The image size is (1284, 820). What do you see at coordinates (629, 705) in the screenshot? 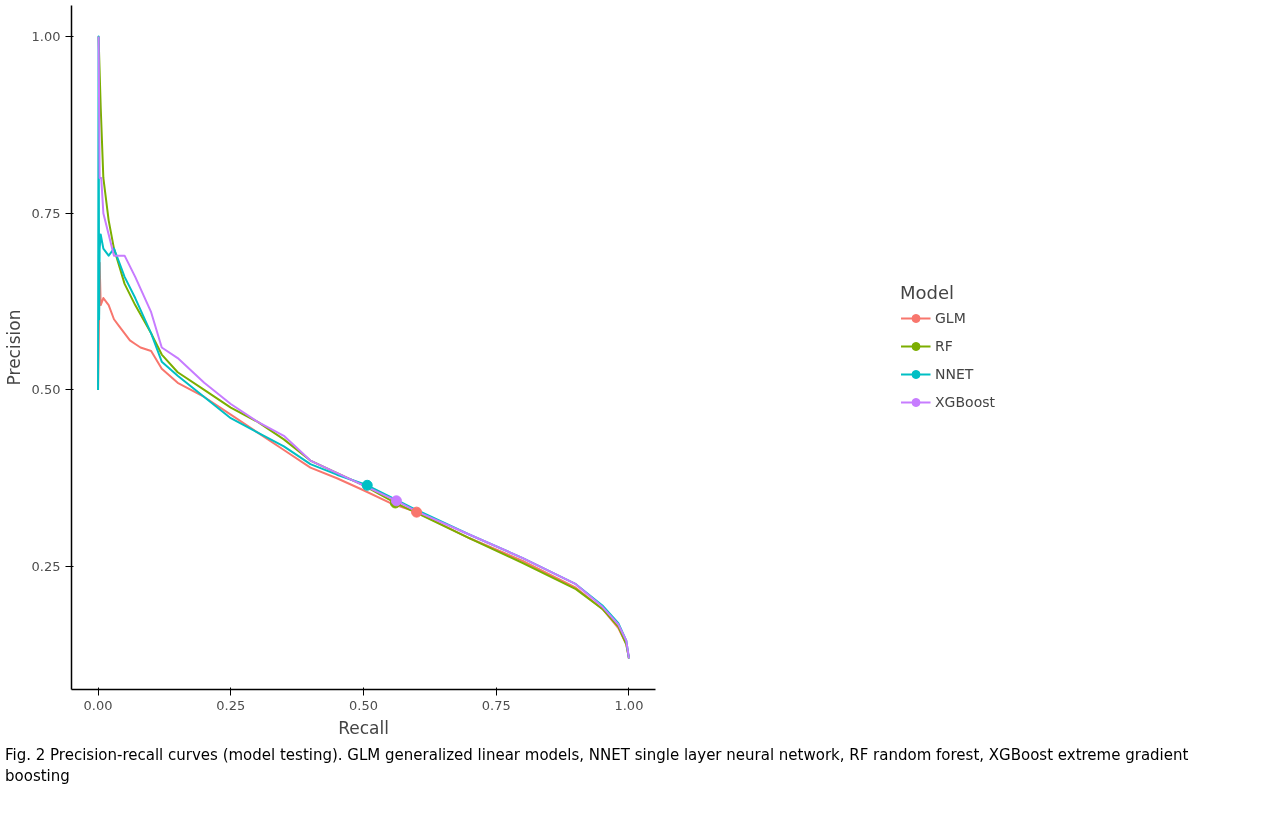
I see `x-tick-label: 1.00` at bounding box center [629, 705].